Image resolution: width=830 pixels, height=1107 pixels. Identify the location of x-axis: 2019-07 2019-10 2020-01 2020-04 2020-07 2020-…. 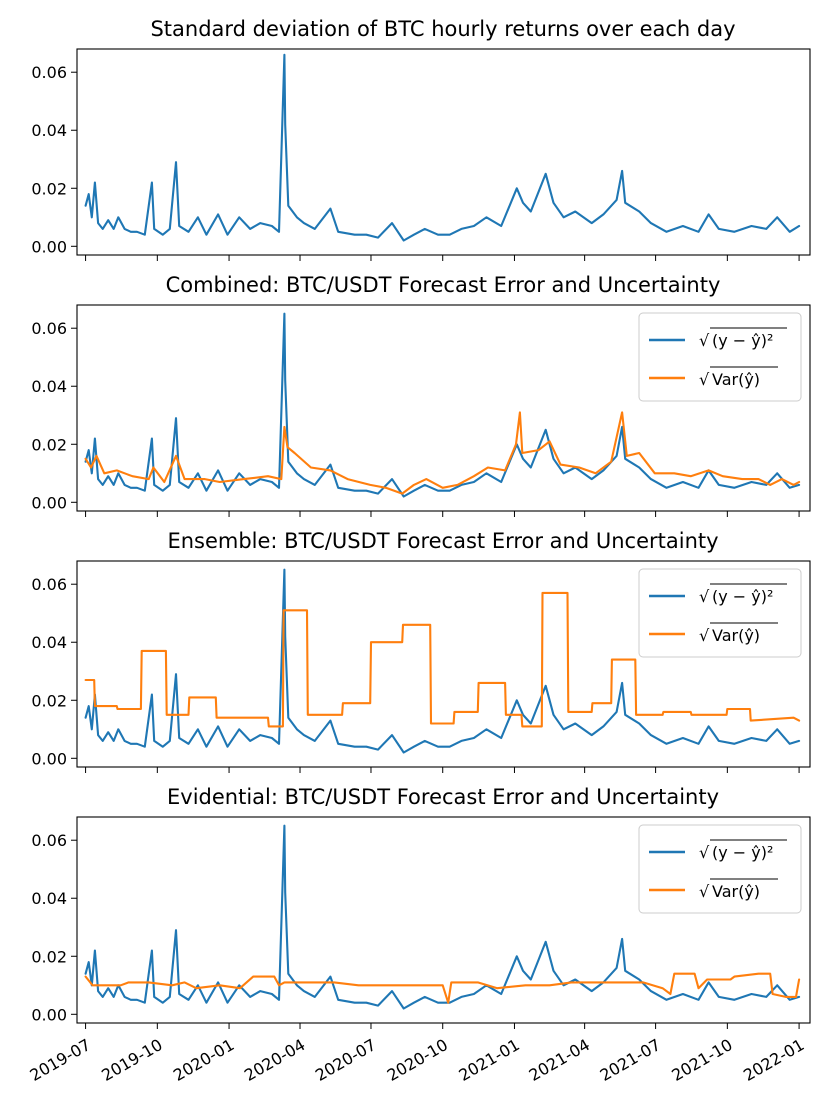
(417, 1054).